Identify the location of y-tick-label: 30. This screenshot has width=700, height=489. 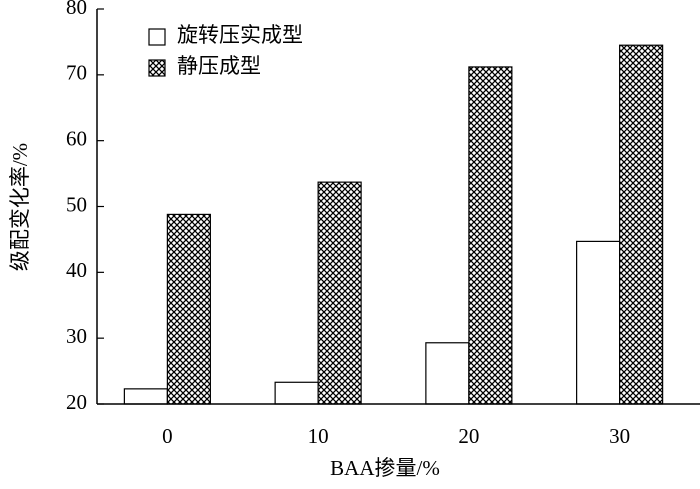
(76, 336).